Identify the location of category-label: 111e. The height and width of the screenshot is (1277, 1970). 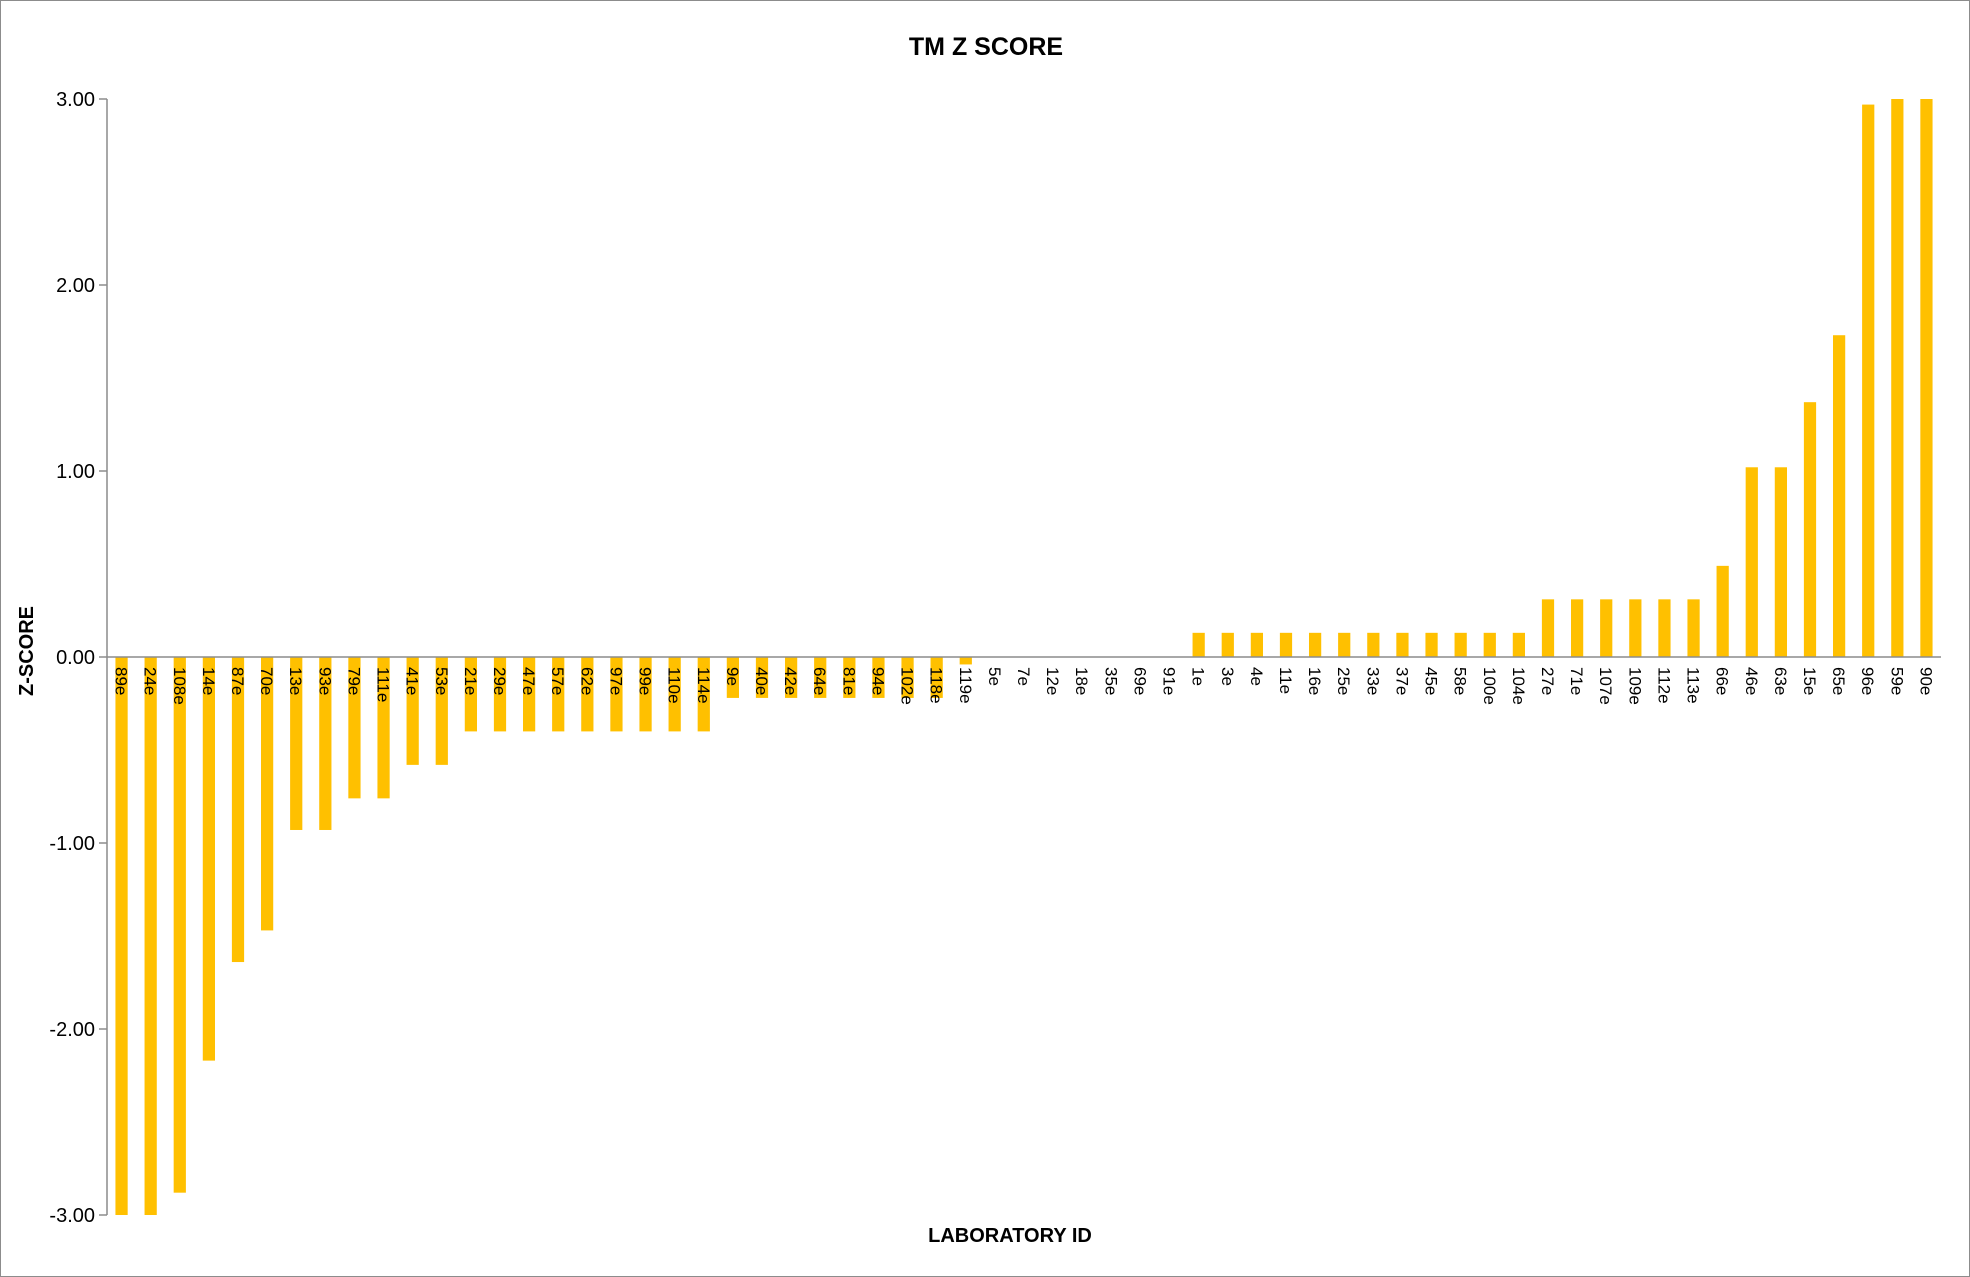
(383, 684).